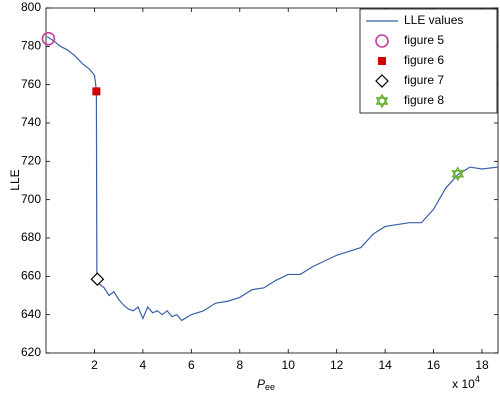 This screenshot has width=500, height=397. I want to click on y-tick-label: 700, so click(31, 199).